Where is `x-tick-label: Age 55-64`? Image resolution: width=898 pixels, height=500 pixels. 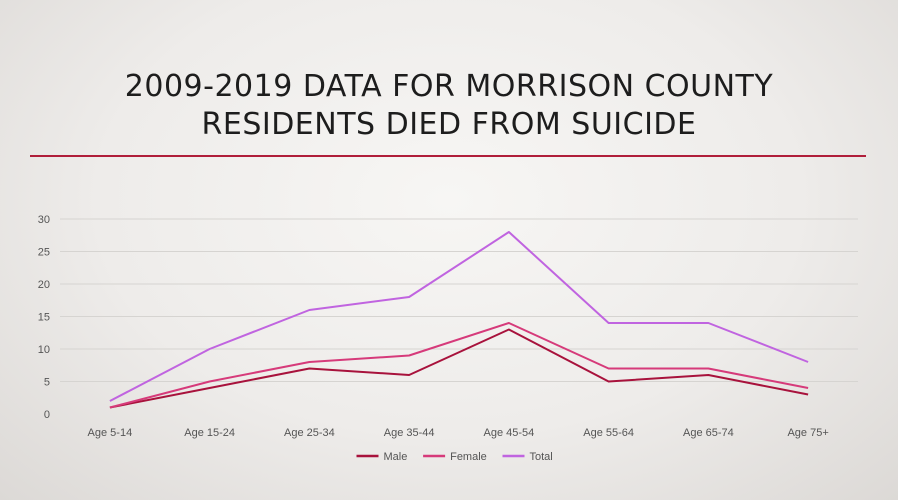 x-tick-label: Age 55-64 is located at coordinates (608, 433).